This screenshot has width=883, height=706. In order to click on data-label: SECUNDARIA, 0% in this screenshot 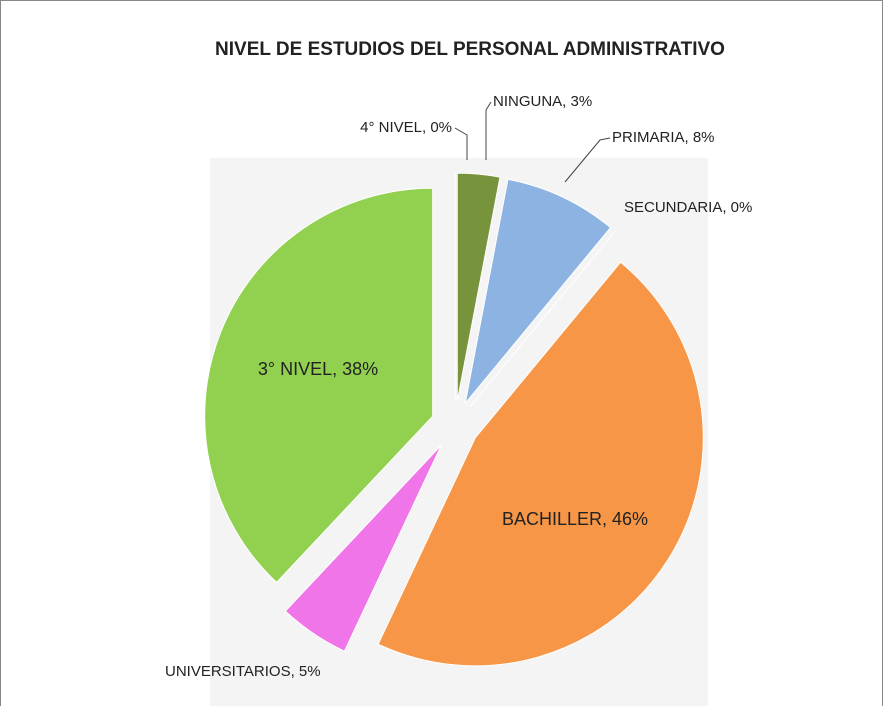, I will do `click(688, 207)`.